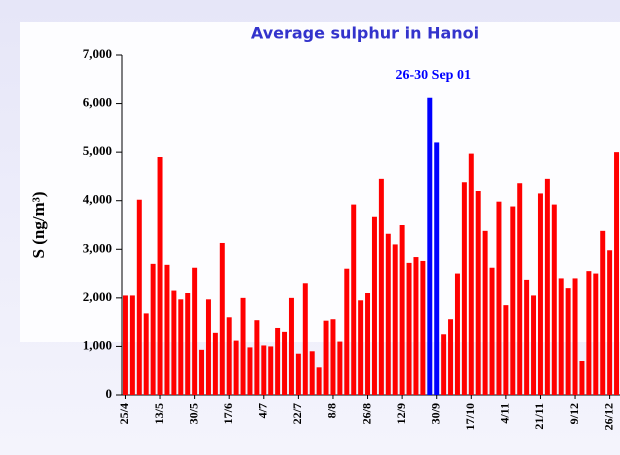  What do you see at coordinates (97, 53) in the screenshot?
I see `y-tick-label: 7,000` at bounding box center [97, 53].